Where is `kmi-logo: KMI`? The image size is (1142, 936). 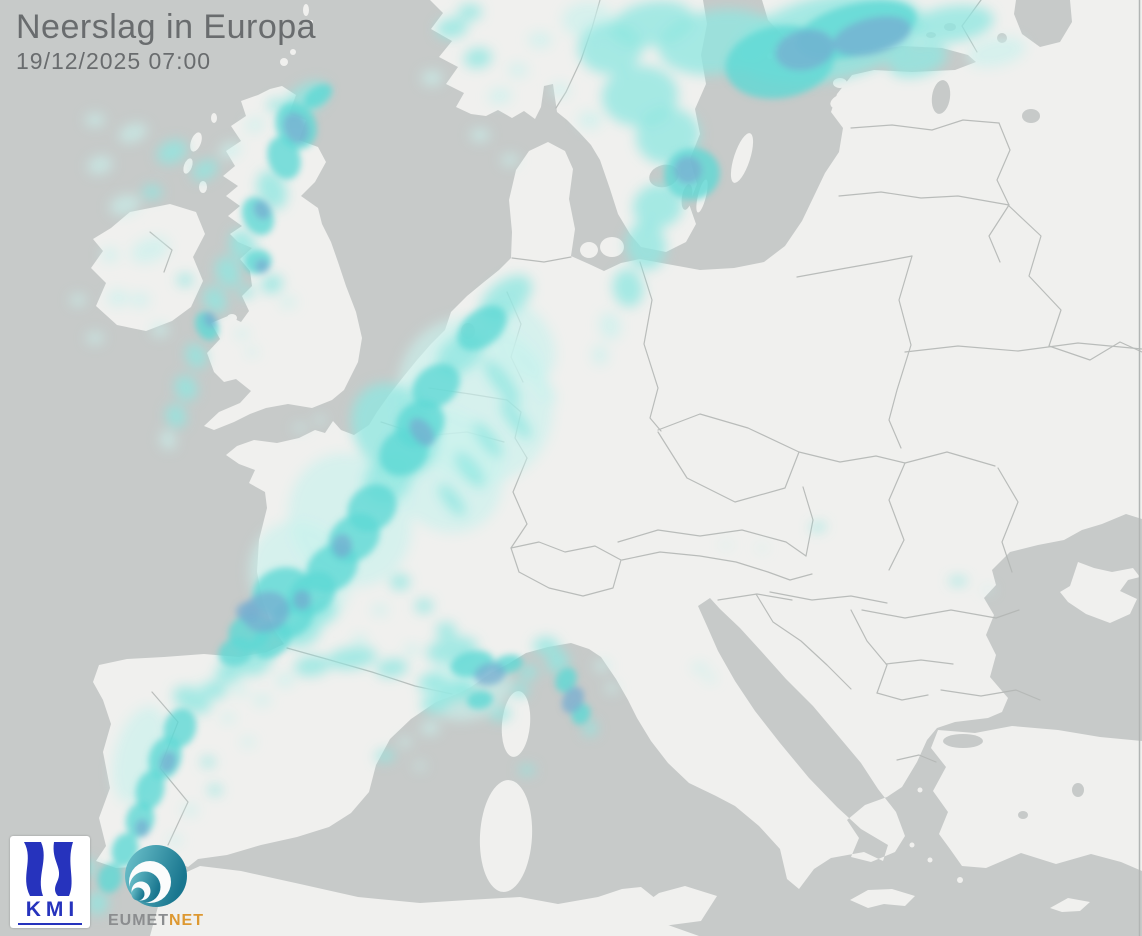
kmi-logo: KMI is located at coordinates (50, 882).